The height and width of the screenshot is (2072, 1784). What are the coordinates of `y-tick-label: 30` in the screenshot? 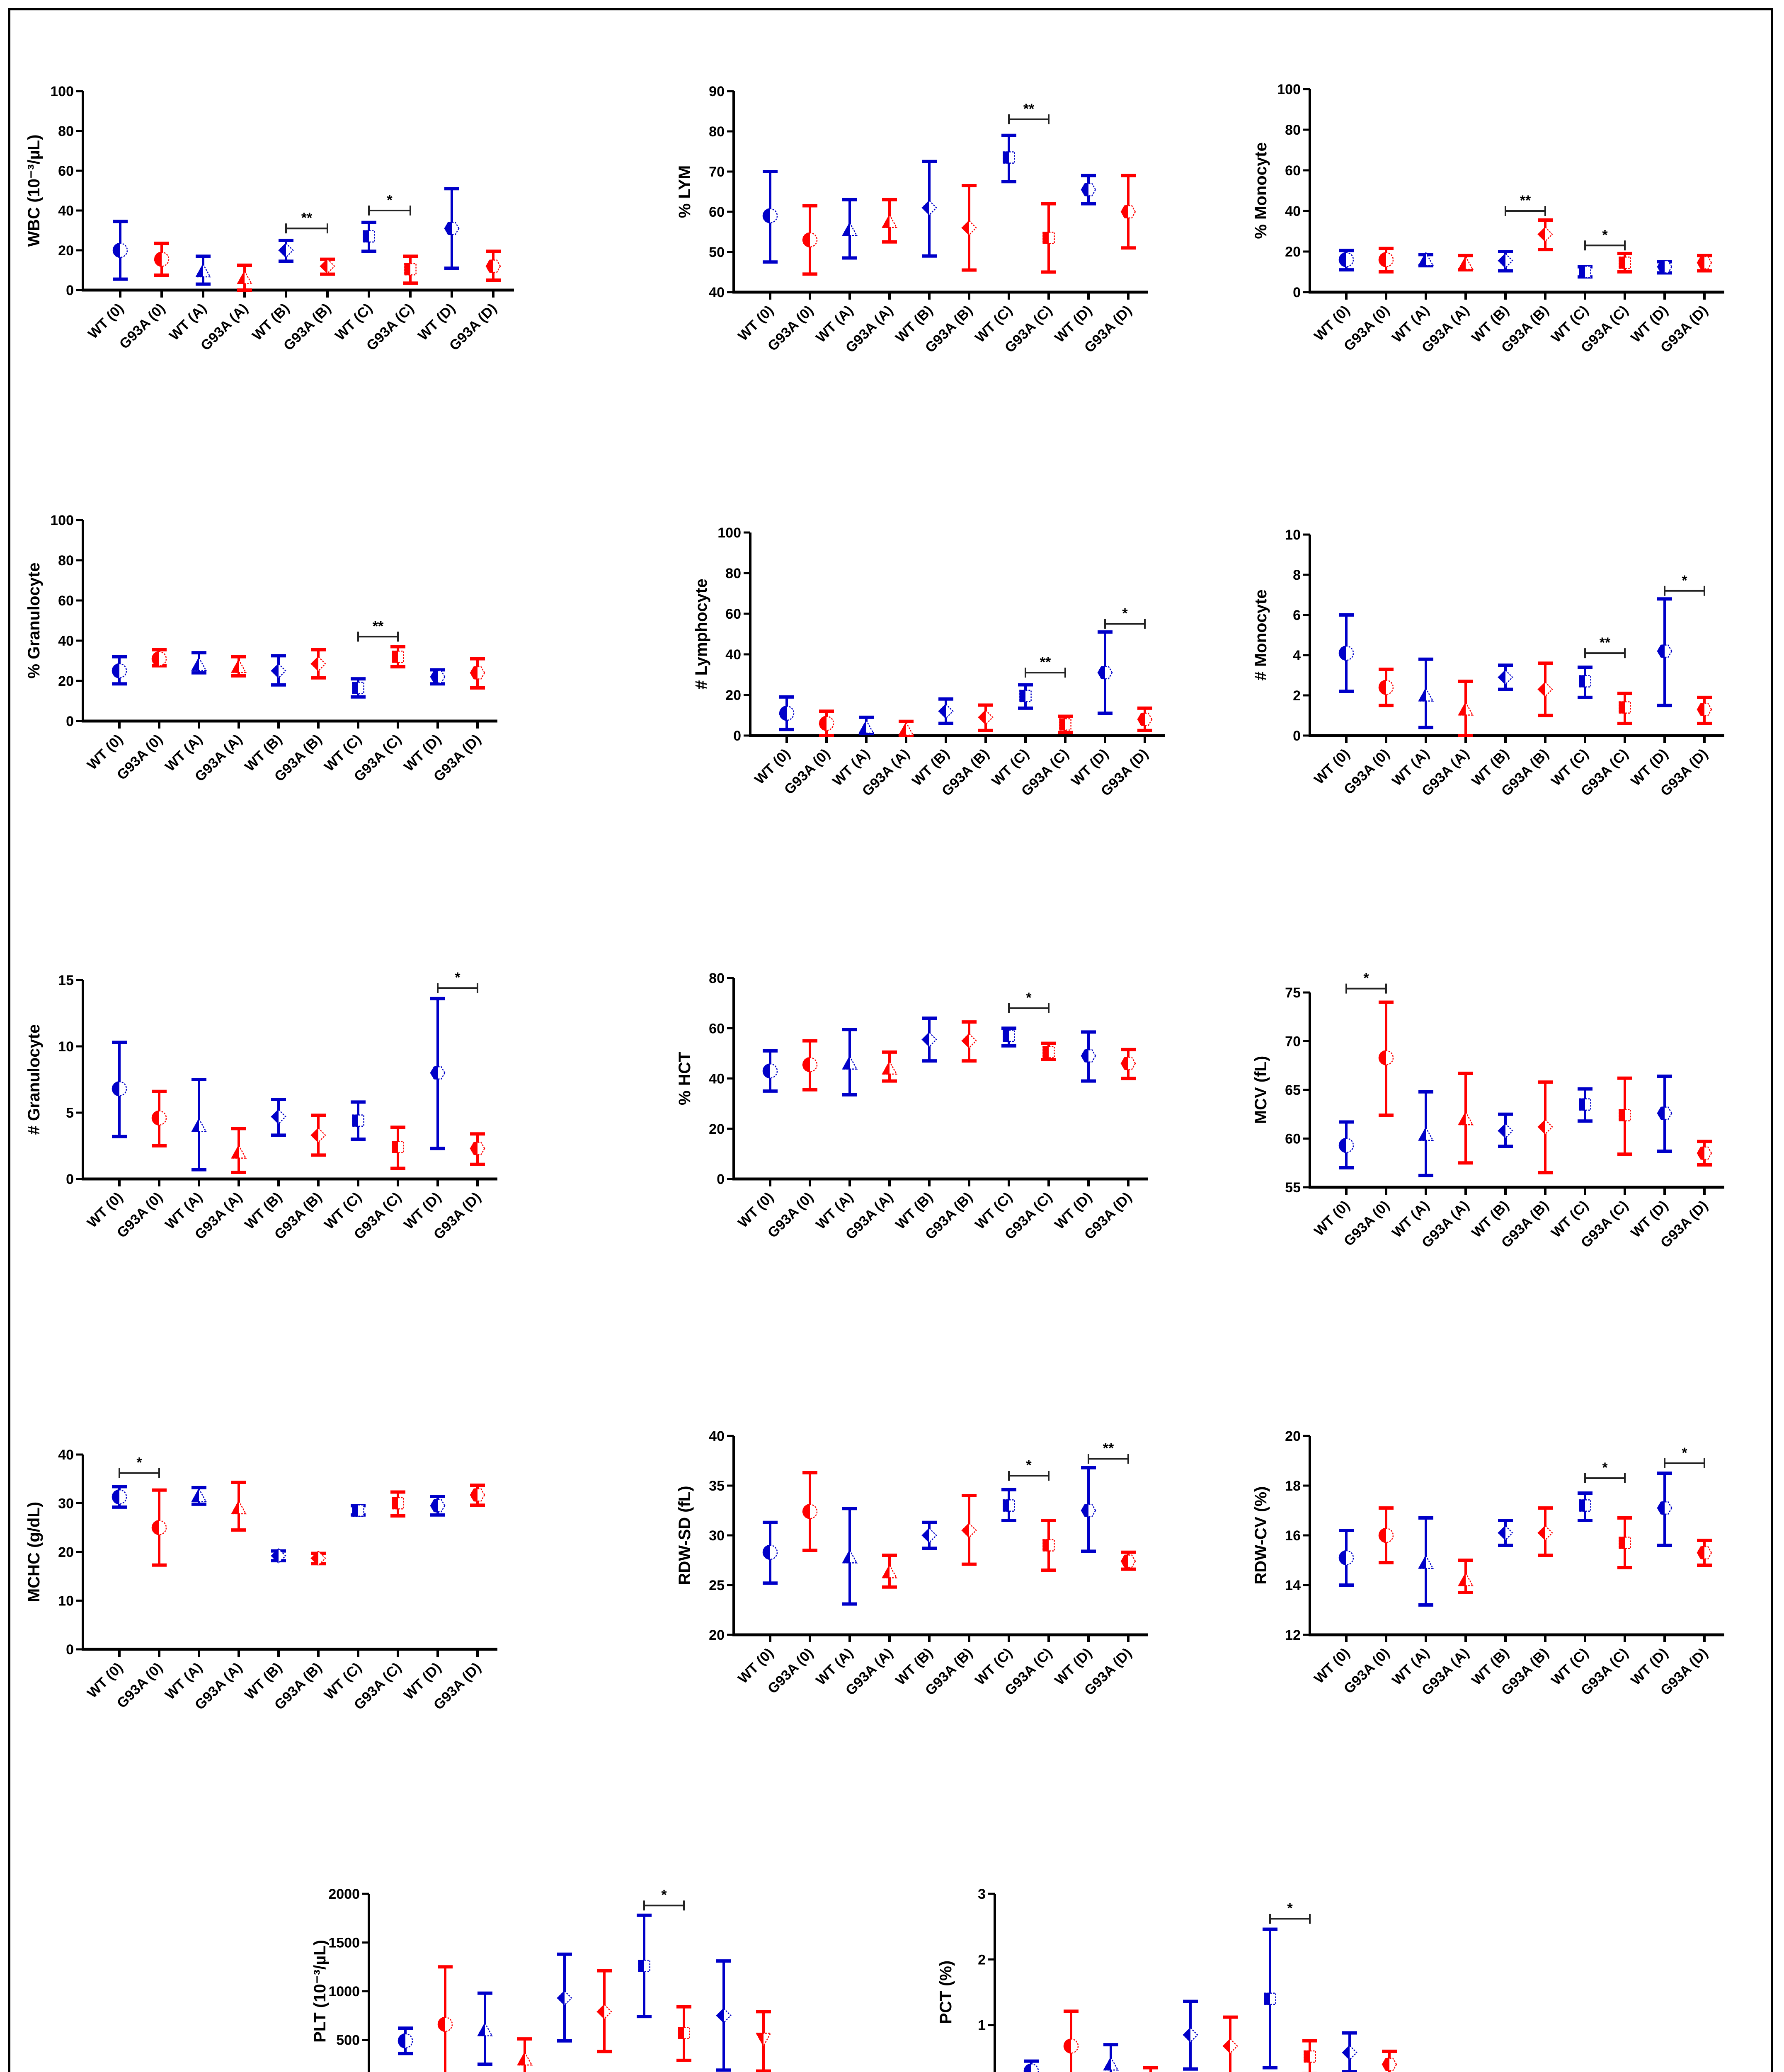 It's located at (717, 1536).